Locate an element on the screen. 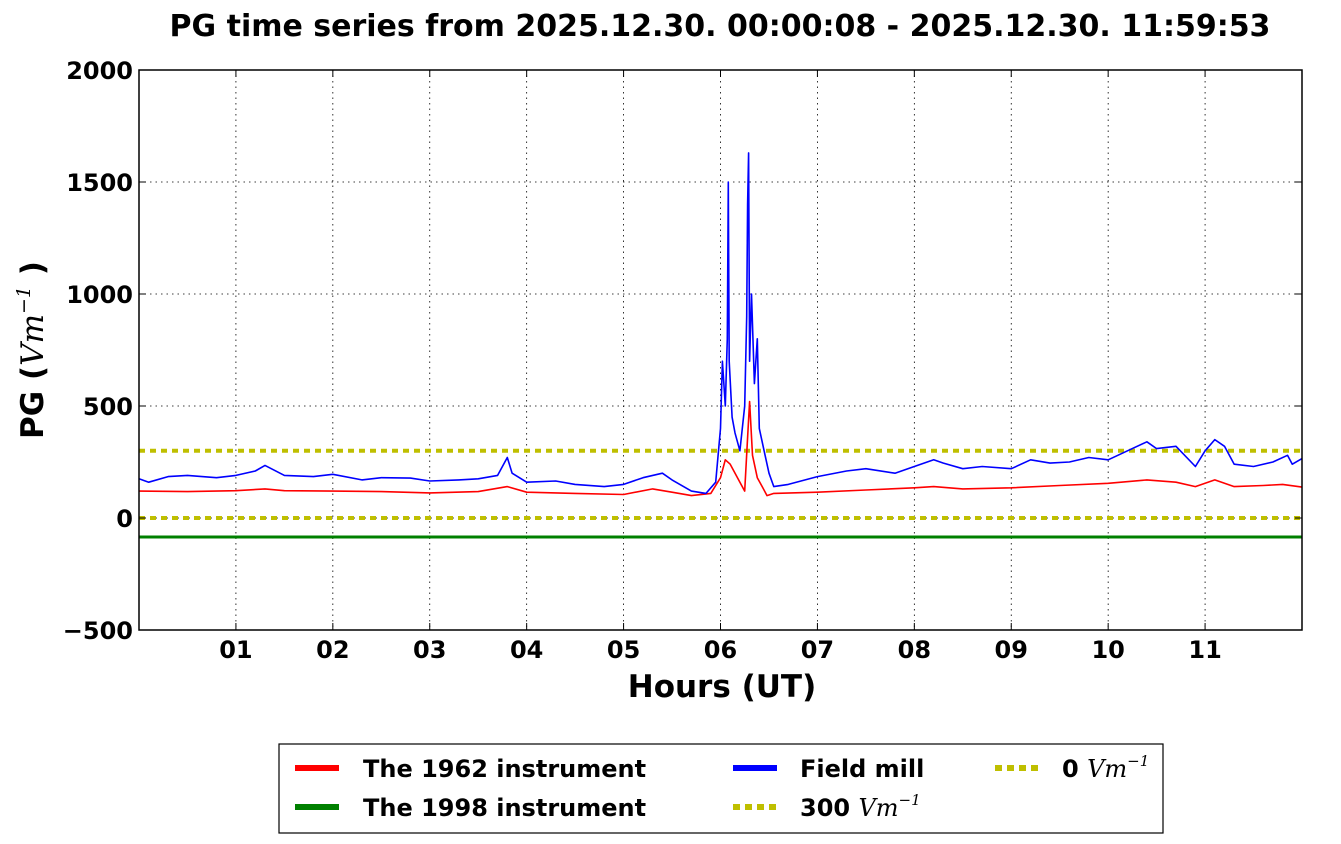 Image resolution: width=1341 pixels, height=844 pixels. legend-box is located at coordinates (721, 788).